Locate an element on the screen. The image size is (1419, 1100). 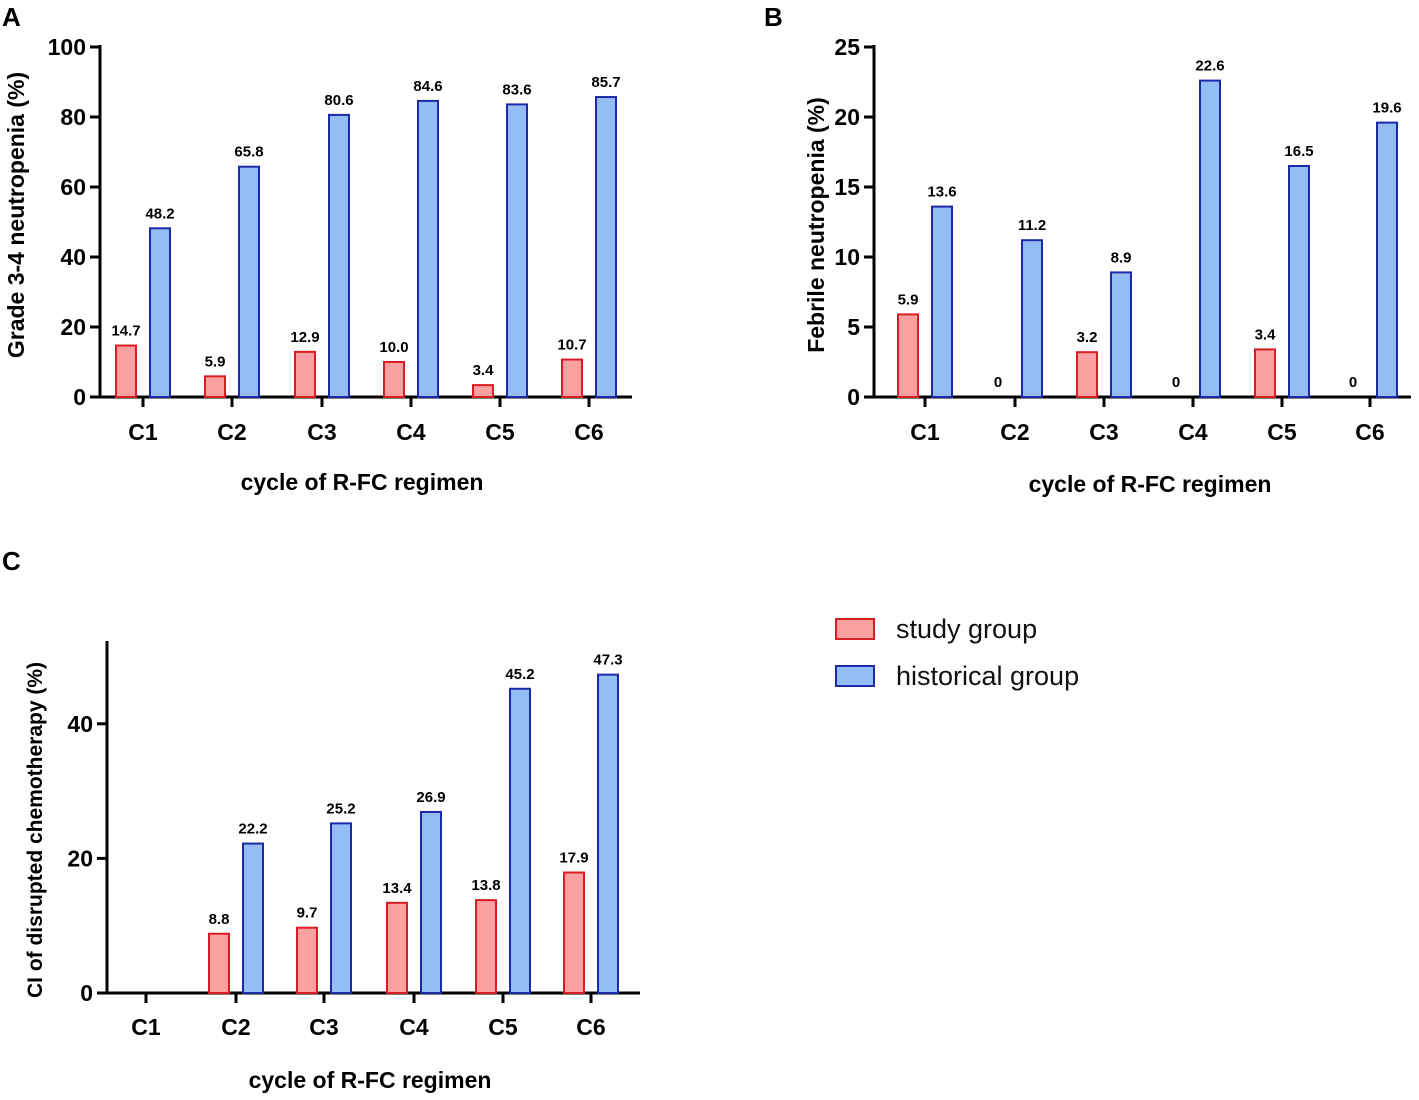
historical-value-label: 45.2 is located at coordinates (519, 674).